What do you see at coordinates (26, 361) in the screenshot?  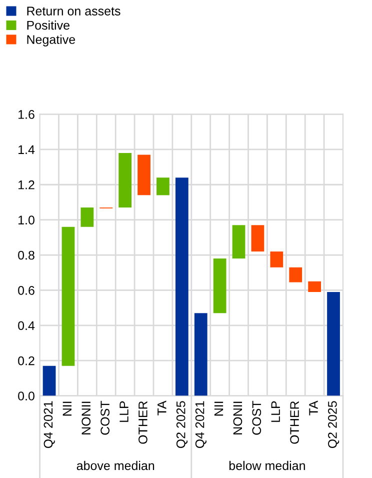 I see `y-tick-label: 0.2` at bounding box center [26, 361].